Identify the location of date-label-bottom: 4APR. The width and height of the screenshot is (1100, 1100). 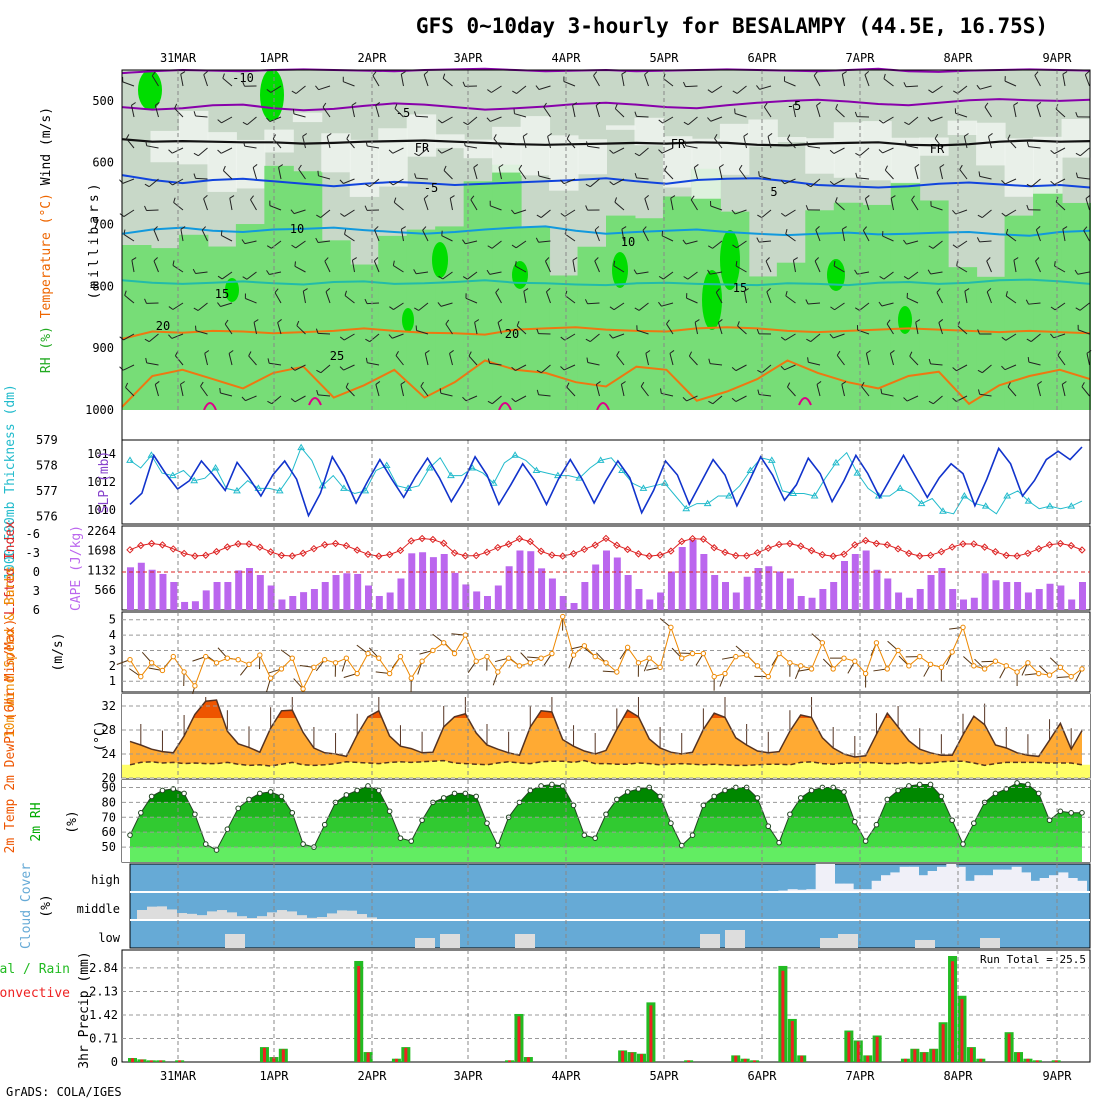
(567, 1076).